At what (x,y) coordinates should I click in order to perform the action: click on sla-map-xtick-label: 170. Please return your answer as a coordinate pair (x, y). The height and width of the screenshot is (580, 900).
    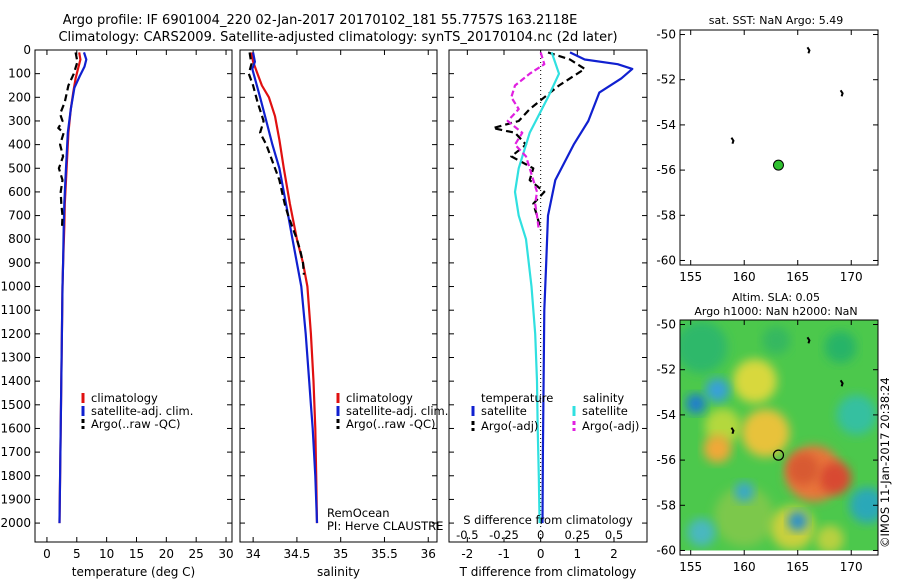
    Looking at the image, I should click on (851, 567).